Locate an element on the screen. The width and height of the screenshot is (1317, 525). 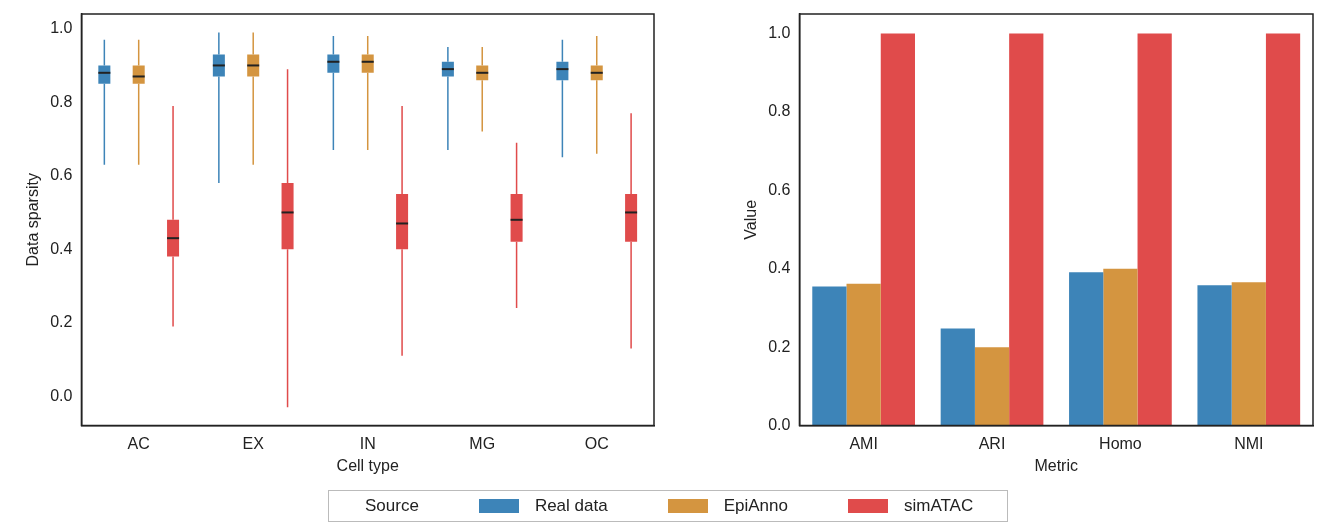
x-tick-label: IN is located at coordinates (367, 443).